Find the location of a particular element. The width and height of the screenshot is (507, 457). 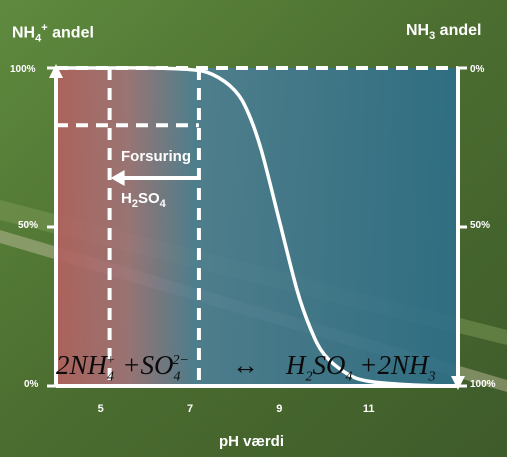

nh3-share-label: NH3 andel is located at coordinates (443, 32).